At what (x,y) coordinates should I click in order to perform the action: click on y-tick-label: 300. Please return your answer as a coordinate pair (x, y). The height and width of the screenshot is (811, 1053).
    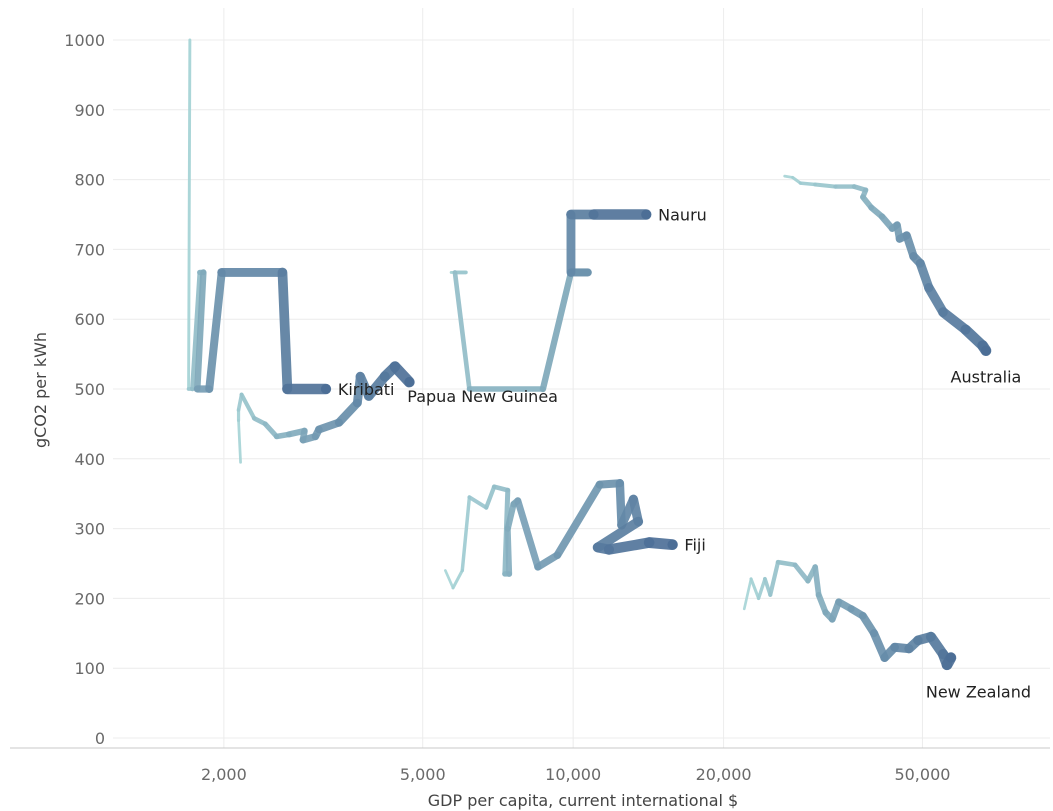
    Looking at the image, I should click on (89, 529).